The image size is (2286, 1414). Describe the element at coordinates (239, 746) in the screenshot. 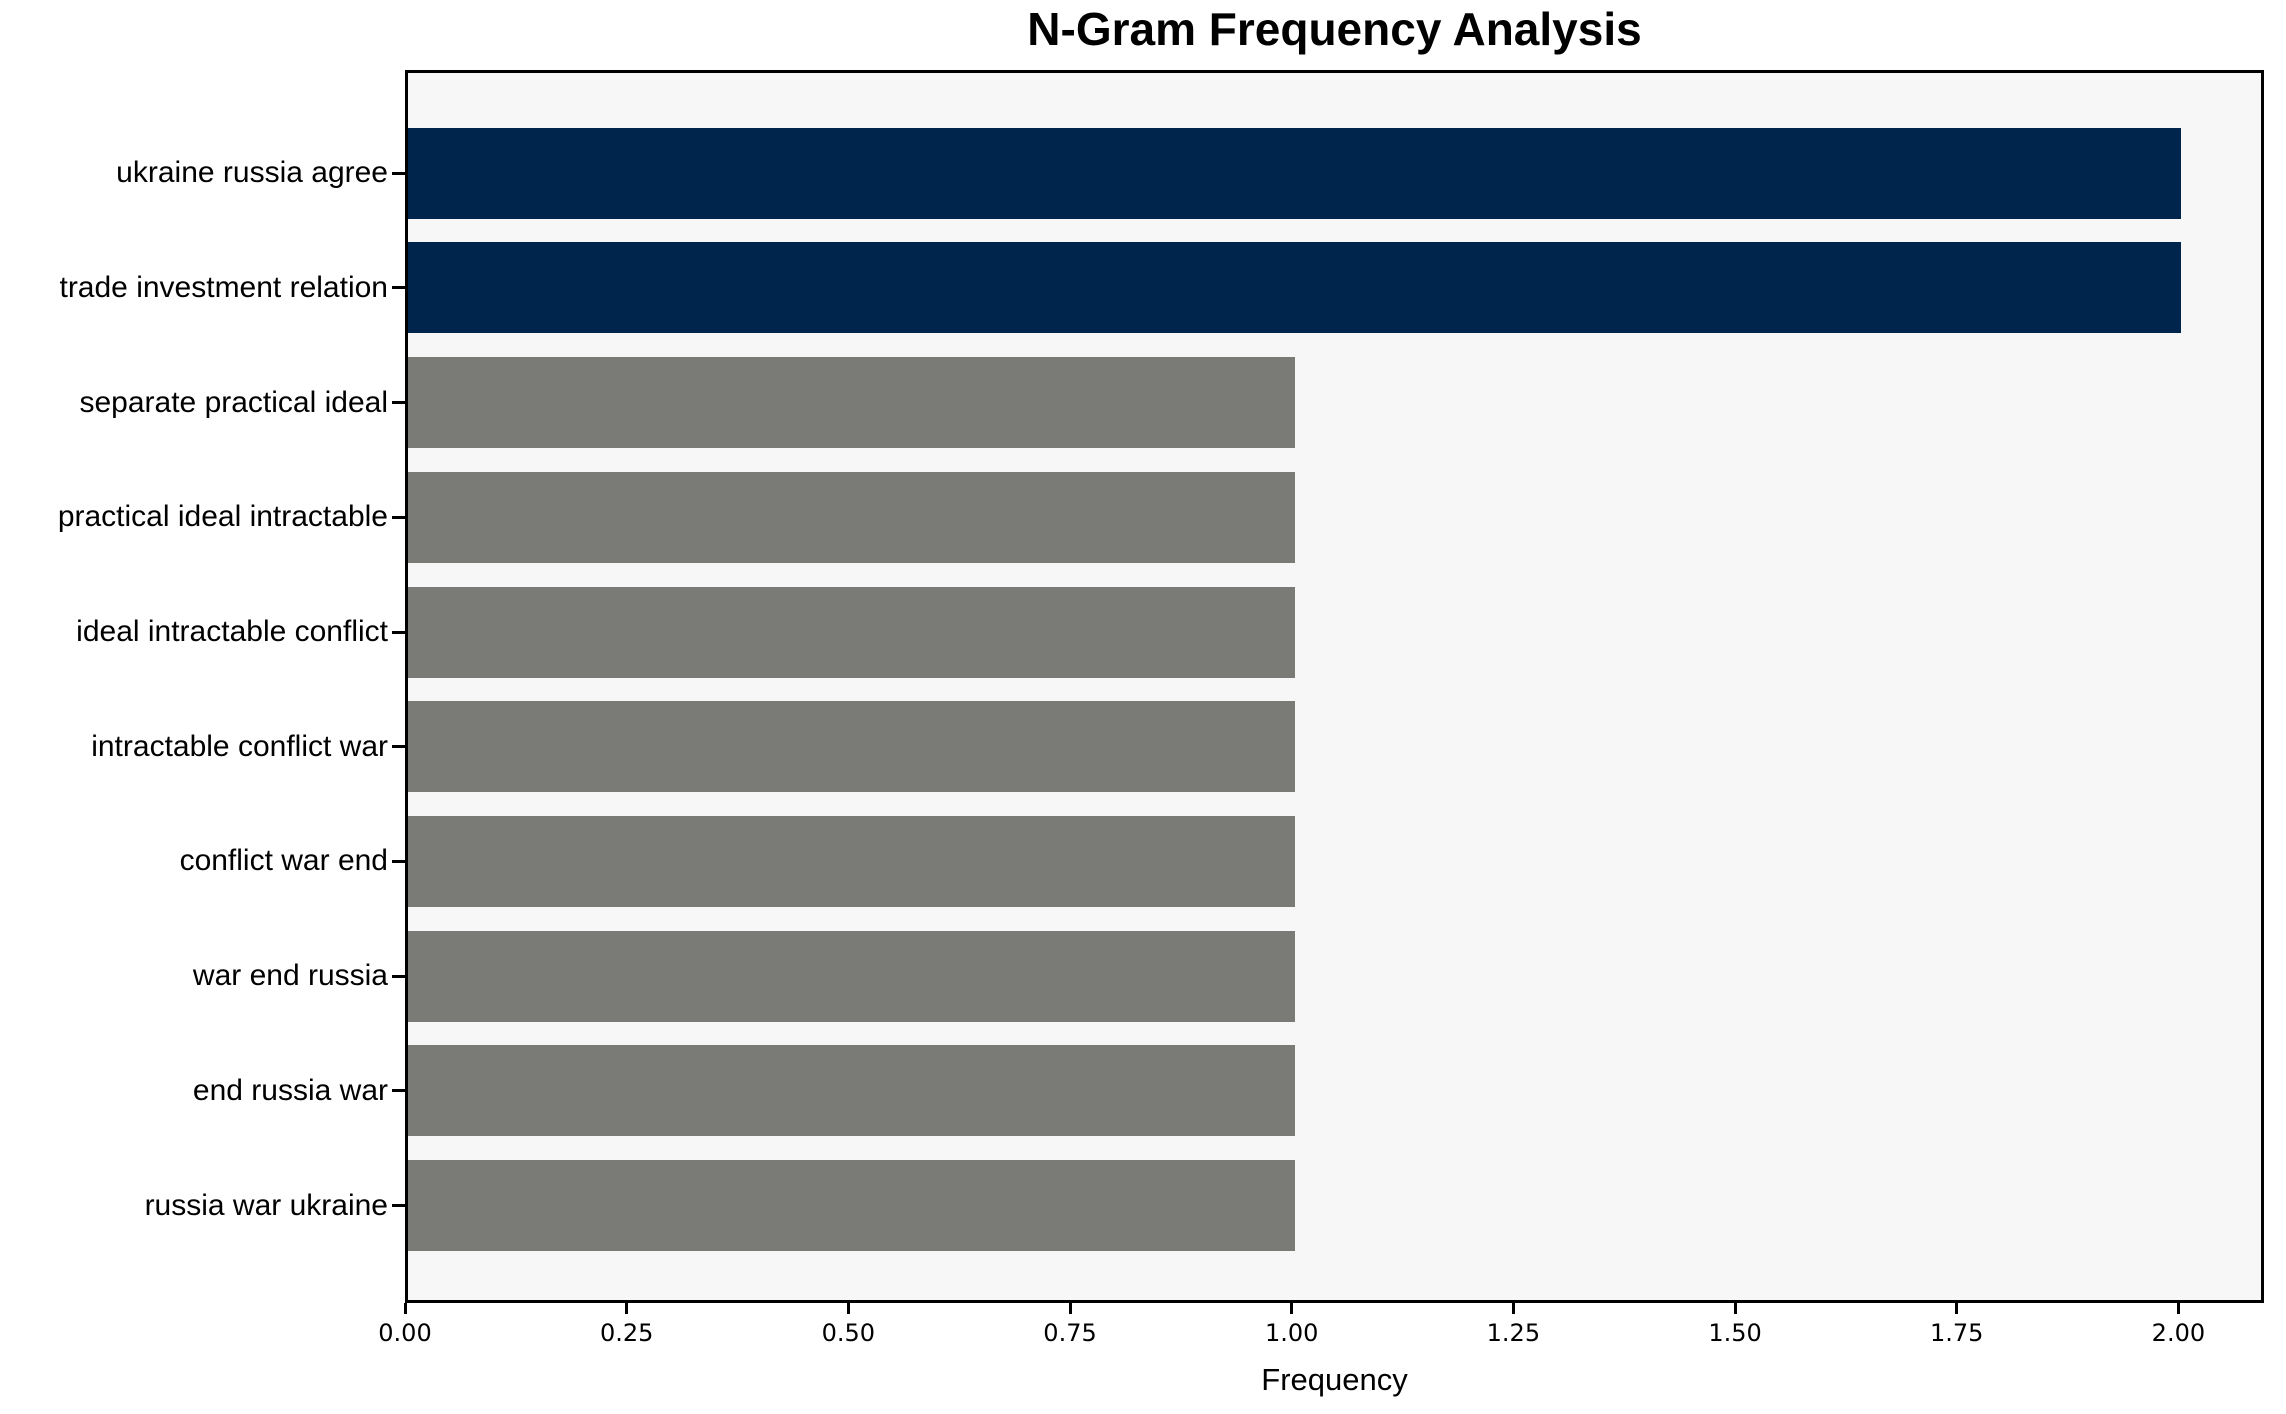

I see `y-tick-label: intractable conflict war` at that location.